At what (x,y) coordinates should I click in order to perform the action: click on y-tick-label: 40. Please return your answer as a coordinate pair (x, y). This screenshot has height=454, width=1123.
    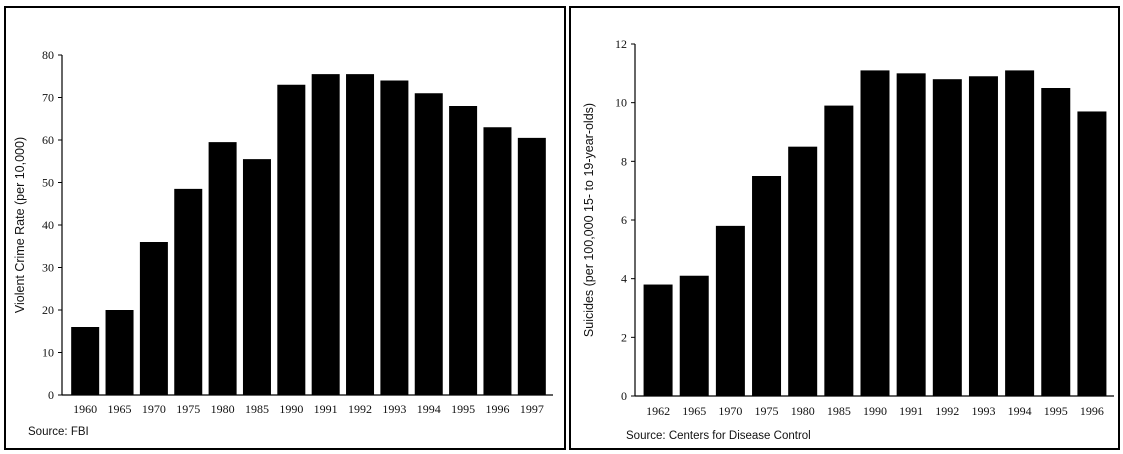
    Looking at the image, I should click on (48, 225).